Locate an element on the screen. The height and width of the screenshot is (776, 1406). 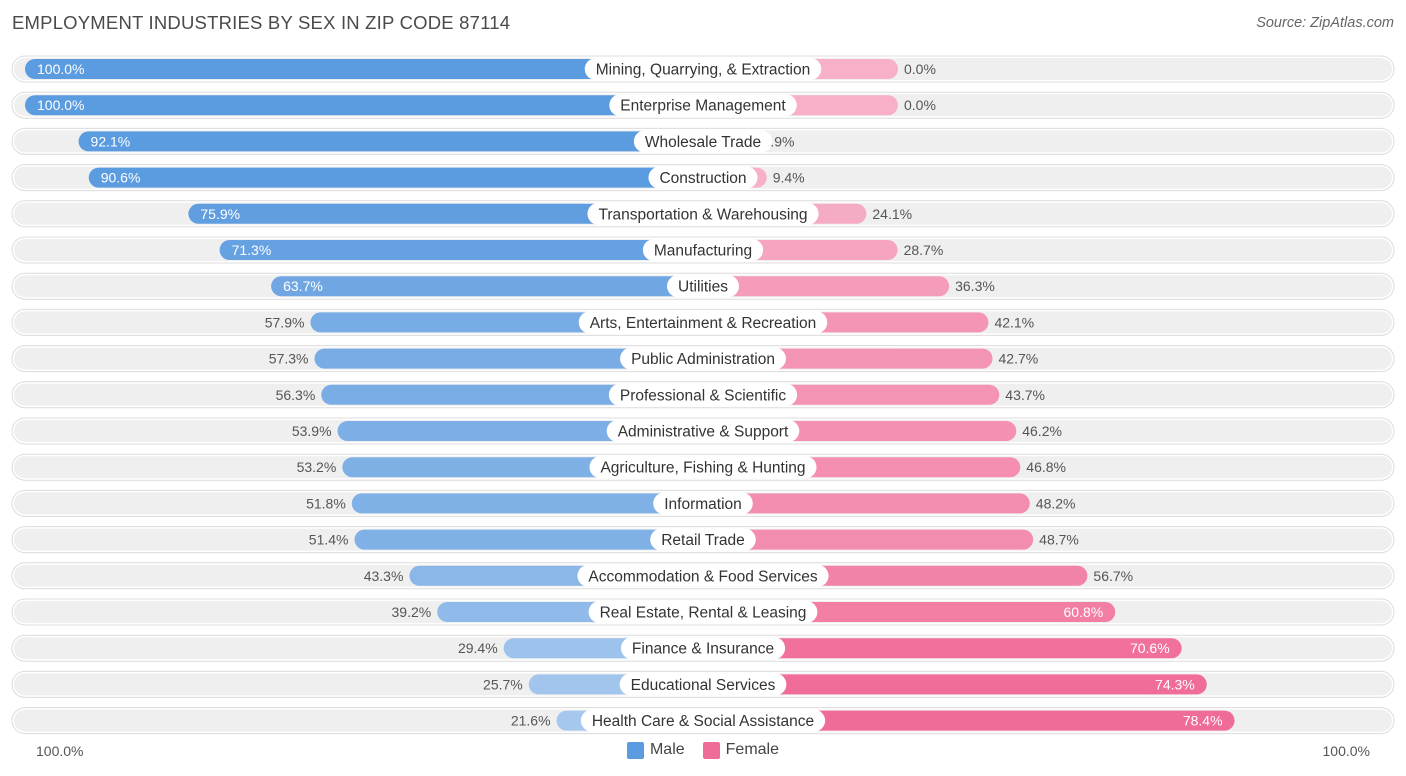
value-label-female: 48.7% is located at coordinates (1059, 540).